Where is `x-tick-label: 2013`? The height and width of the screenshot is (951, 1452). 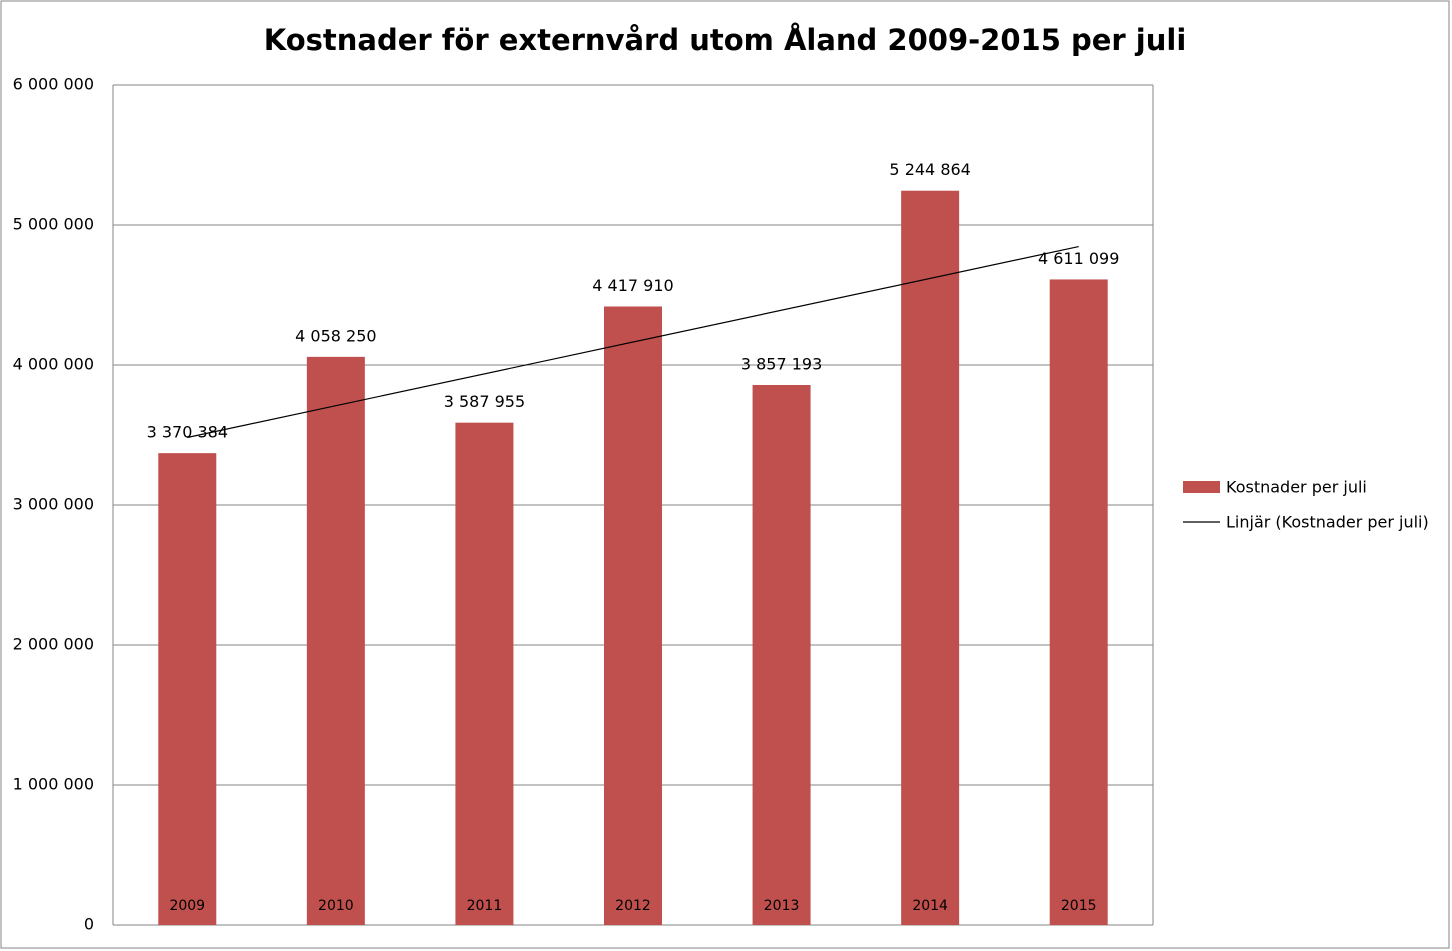 x-tick-label: 2013 is located at coordinates (782, 906).